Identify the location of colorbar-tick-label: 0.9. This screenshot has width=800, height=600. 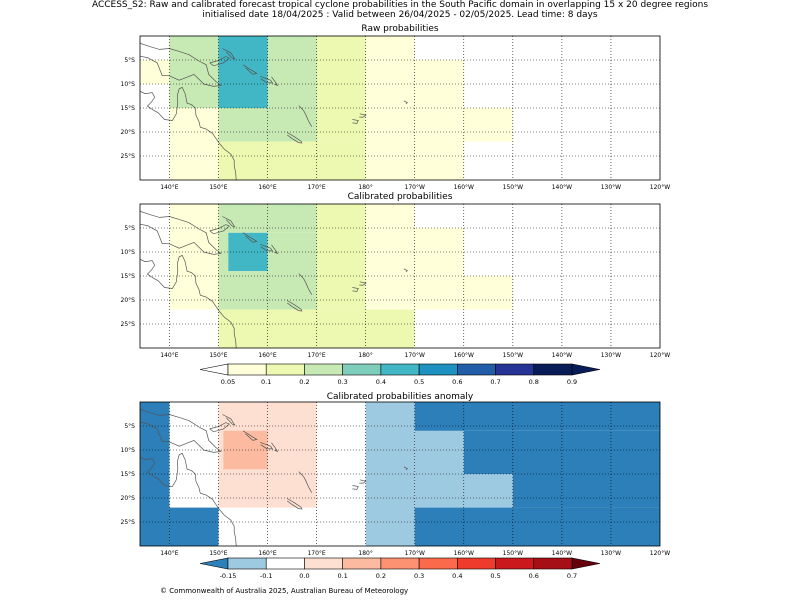
(572, 382).